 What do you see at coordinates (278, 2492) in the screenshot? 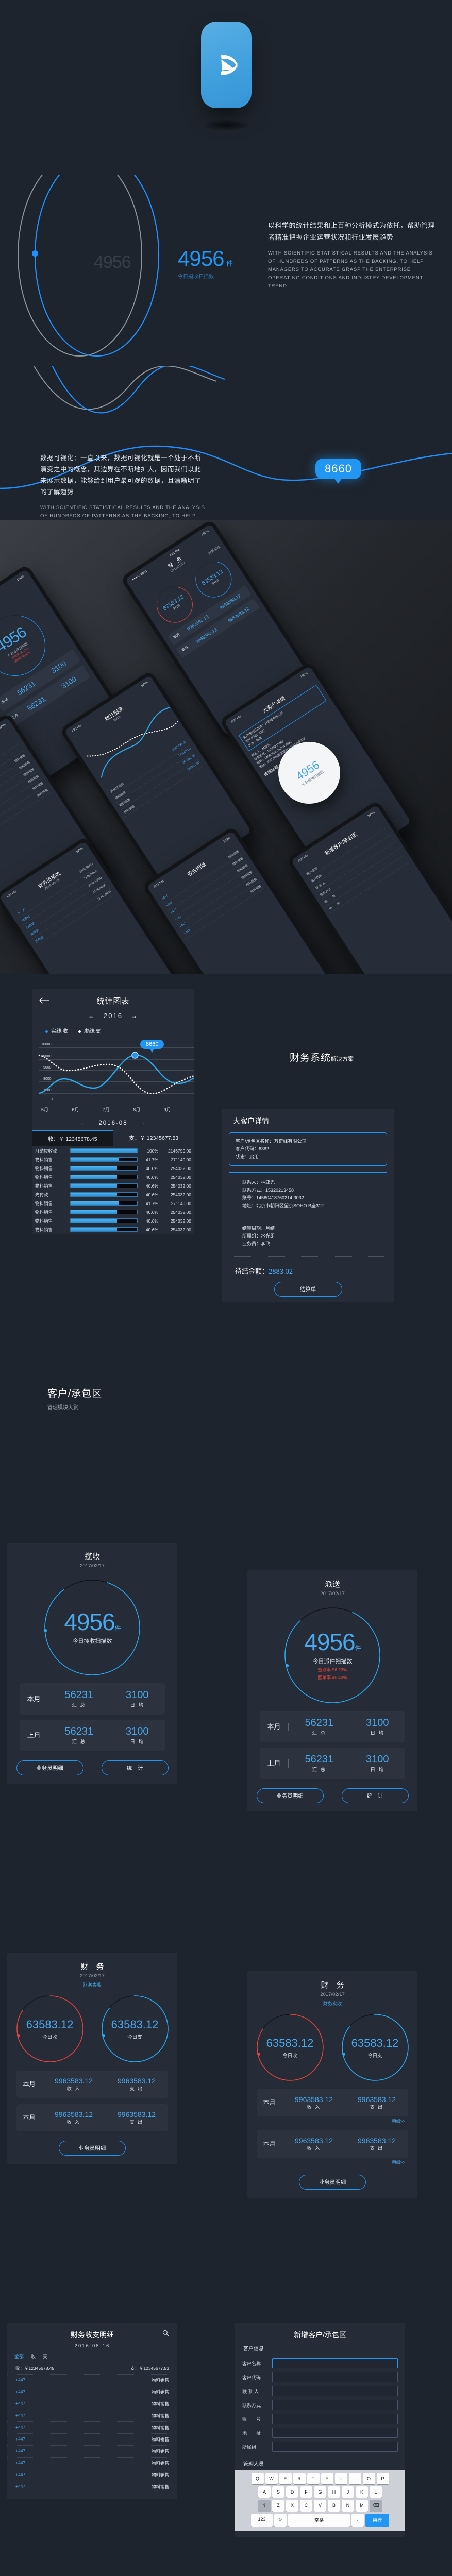
I see `key-S: S` at bounding box center [278, 2492].